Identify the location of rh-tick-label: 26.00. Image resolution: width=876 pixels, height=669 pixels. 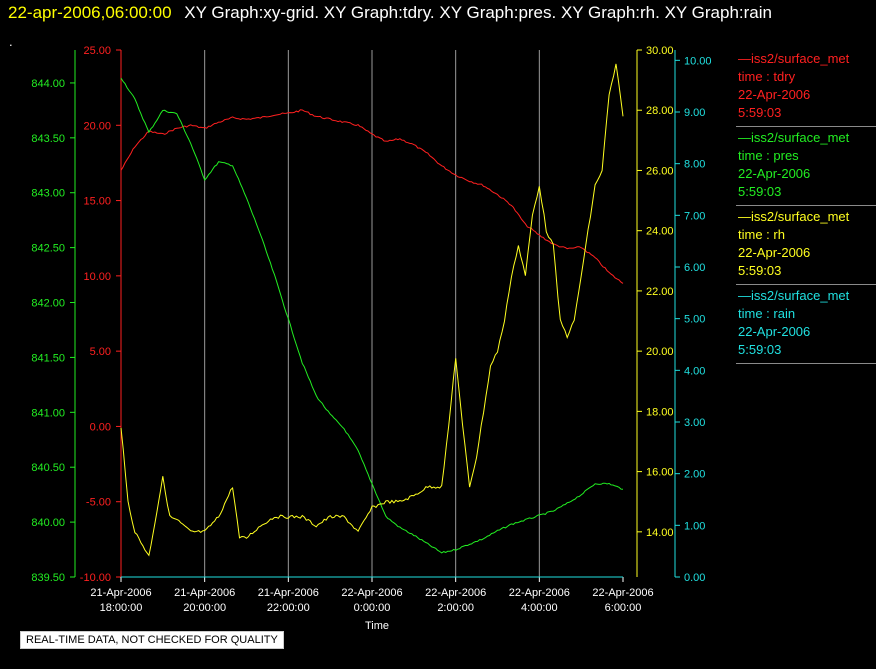
(660, 171).